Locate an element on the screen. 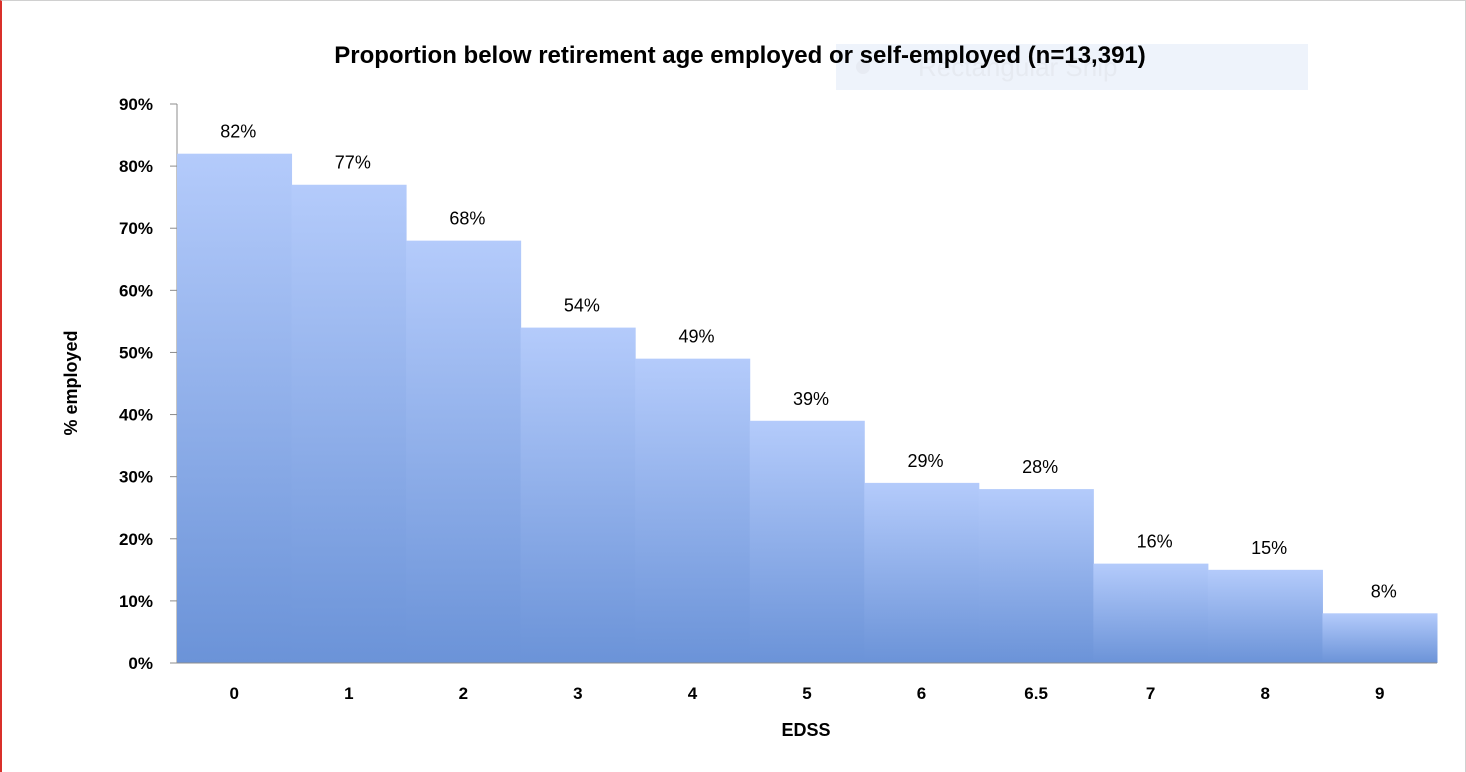  bar-value-label: 28% is located at coordinates (1040, 467).